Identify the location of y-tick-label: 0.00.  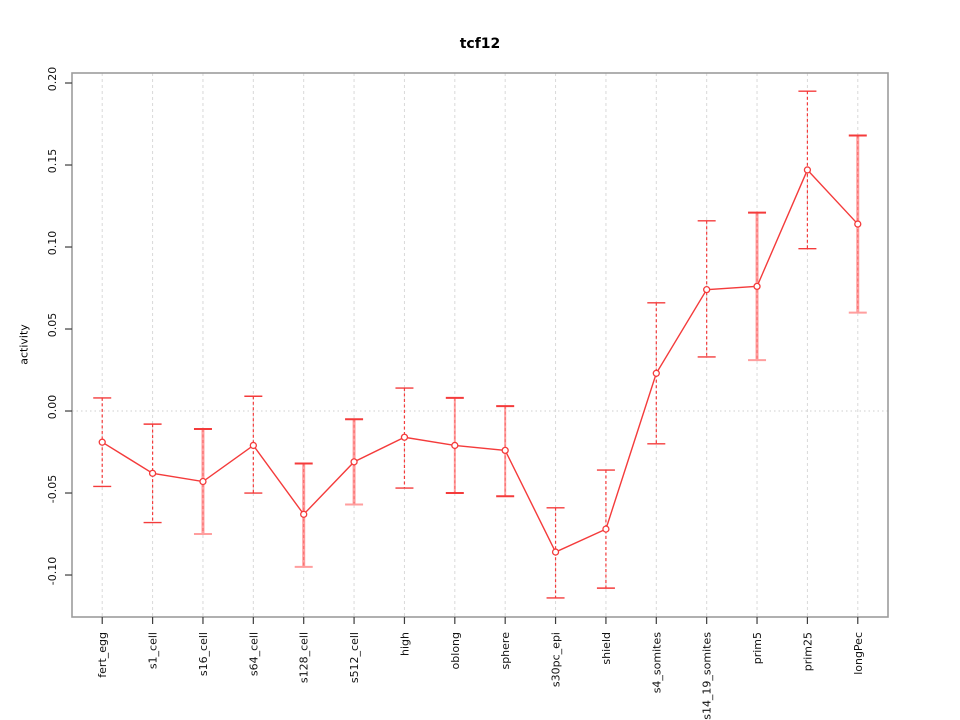
(52, 407).